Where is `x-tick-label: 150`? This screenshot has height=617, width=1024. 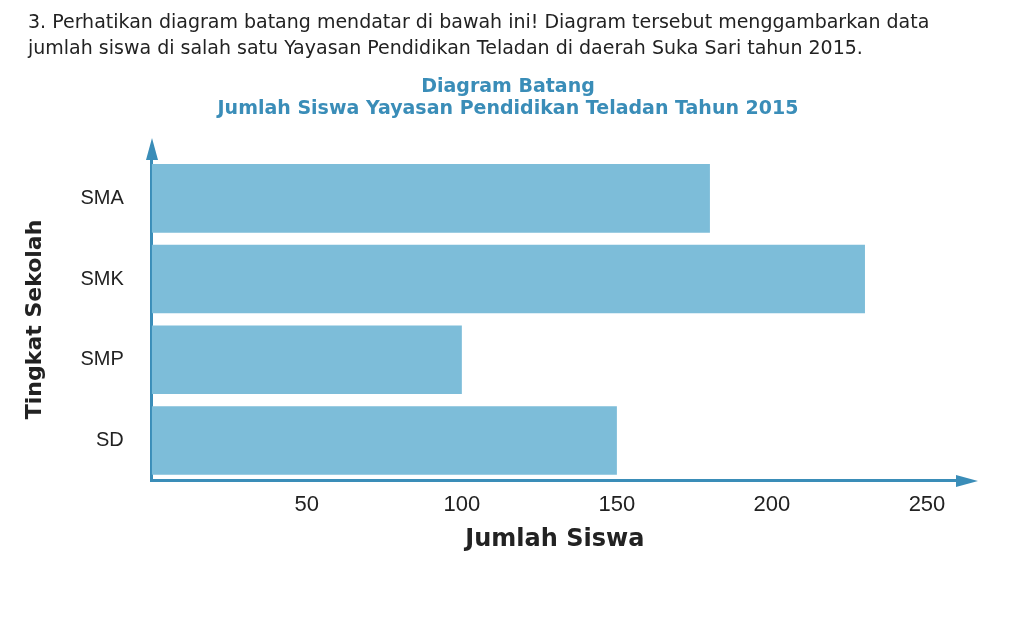
x-tick-label: 150 is located at coordinates (617, 504).